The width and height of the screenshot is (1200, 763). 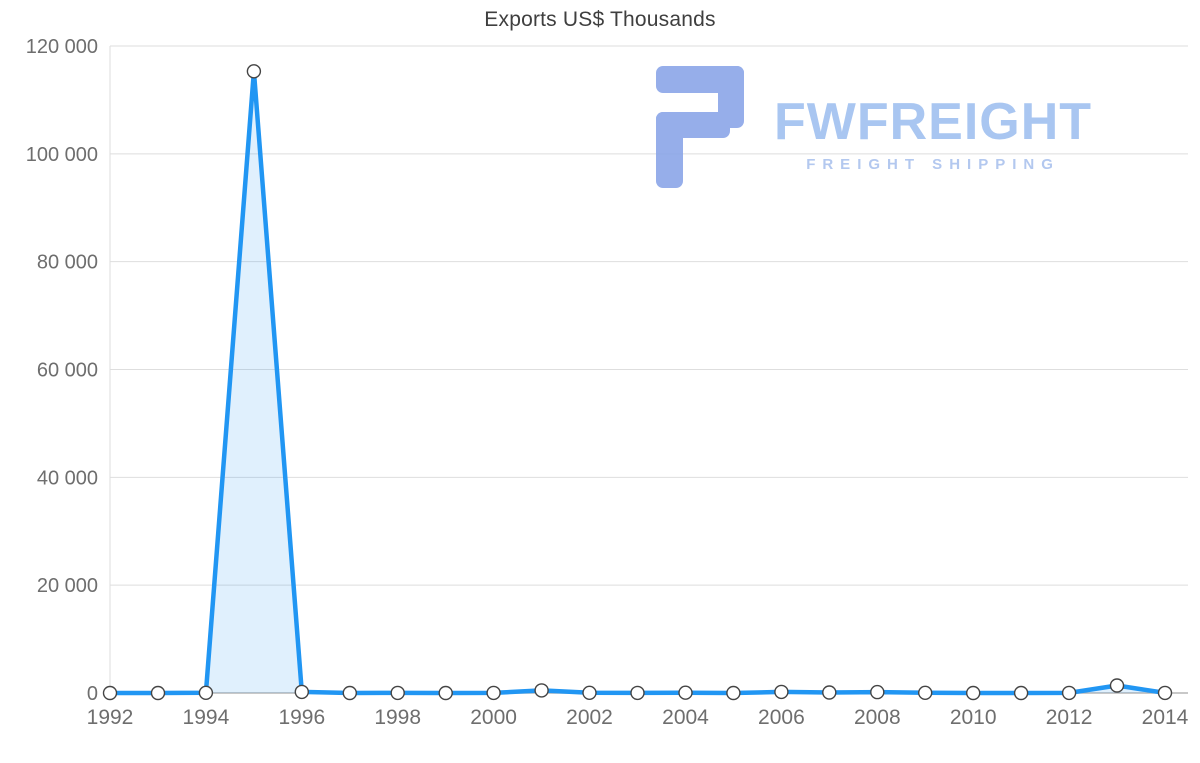 I want to click on y-tick-label: 20 000, so click(x=67, y=586).